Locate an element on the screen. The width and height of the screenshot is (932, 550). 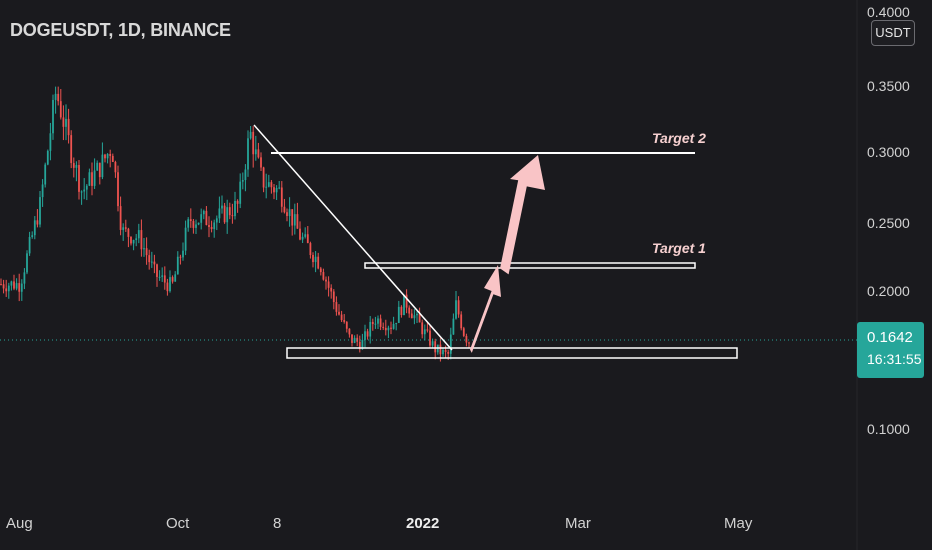
y-tick-label: 0.1000 is located at coordinates (888, 429).